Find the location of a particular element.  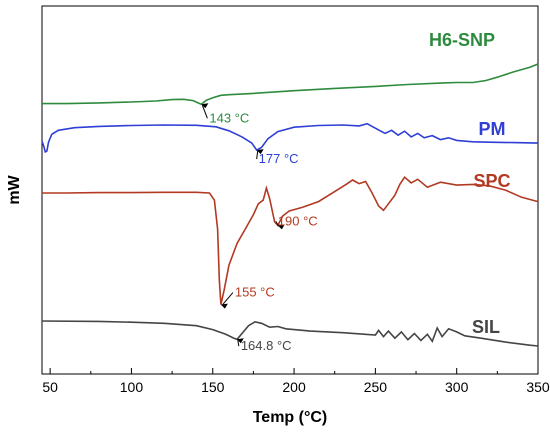

annotation-layer: 143 °C 177 °C 190 °C 155 °C 164.8 °C is located at coordinates (259, 228).